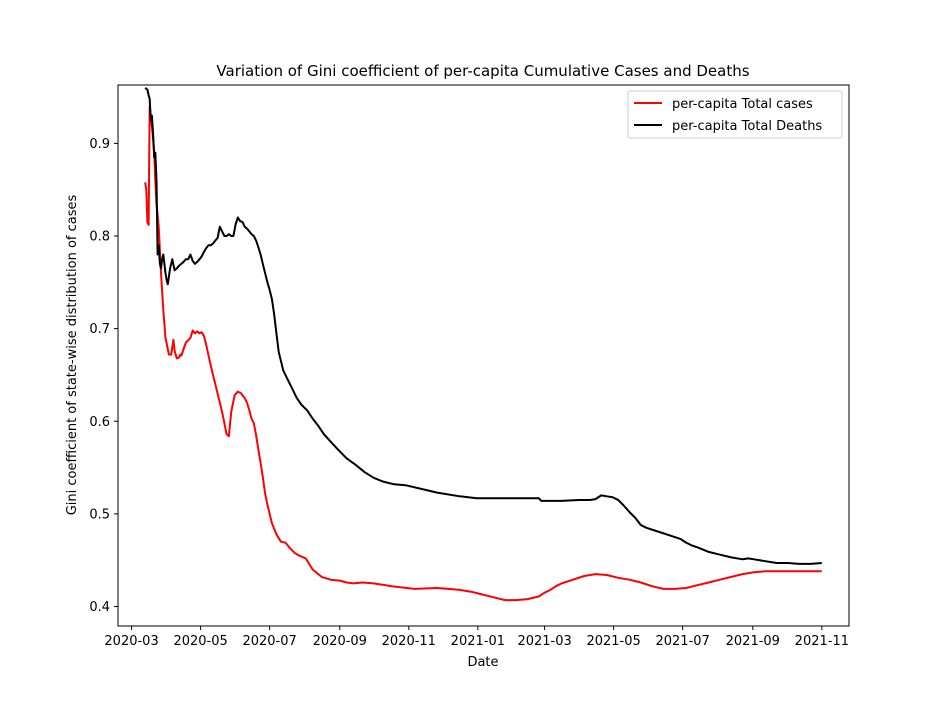 The width and height of the screenshot is (943, 703). What do you see at coordinates (99, 236) in the screenshot?
I see `y-tick-label: 0.8` at bounding box center [99, 236].